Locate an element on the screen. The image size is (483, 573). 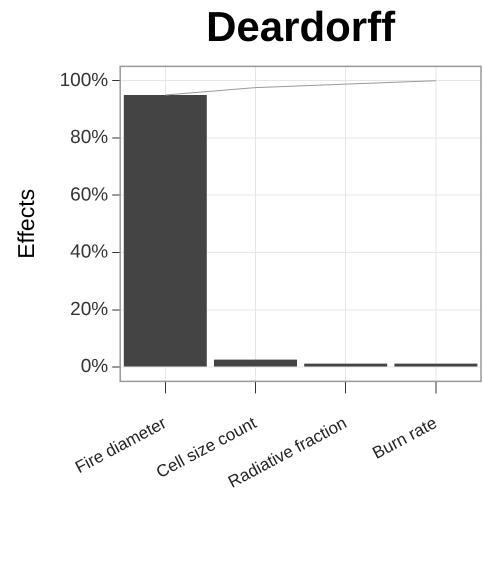
y-axis-title: Effects is located at coordinates (26, 223).